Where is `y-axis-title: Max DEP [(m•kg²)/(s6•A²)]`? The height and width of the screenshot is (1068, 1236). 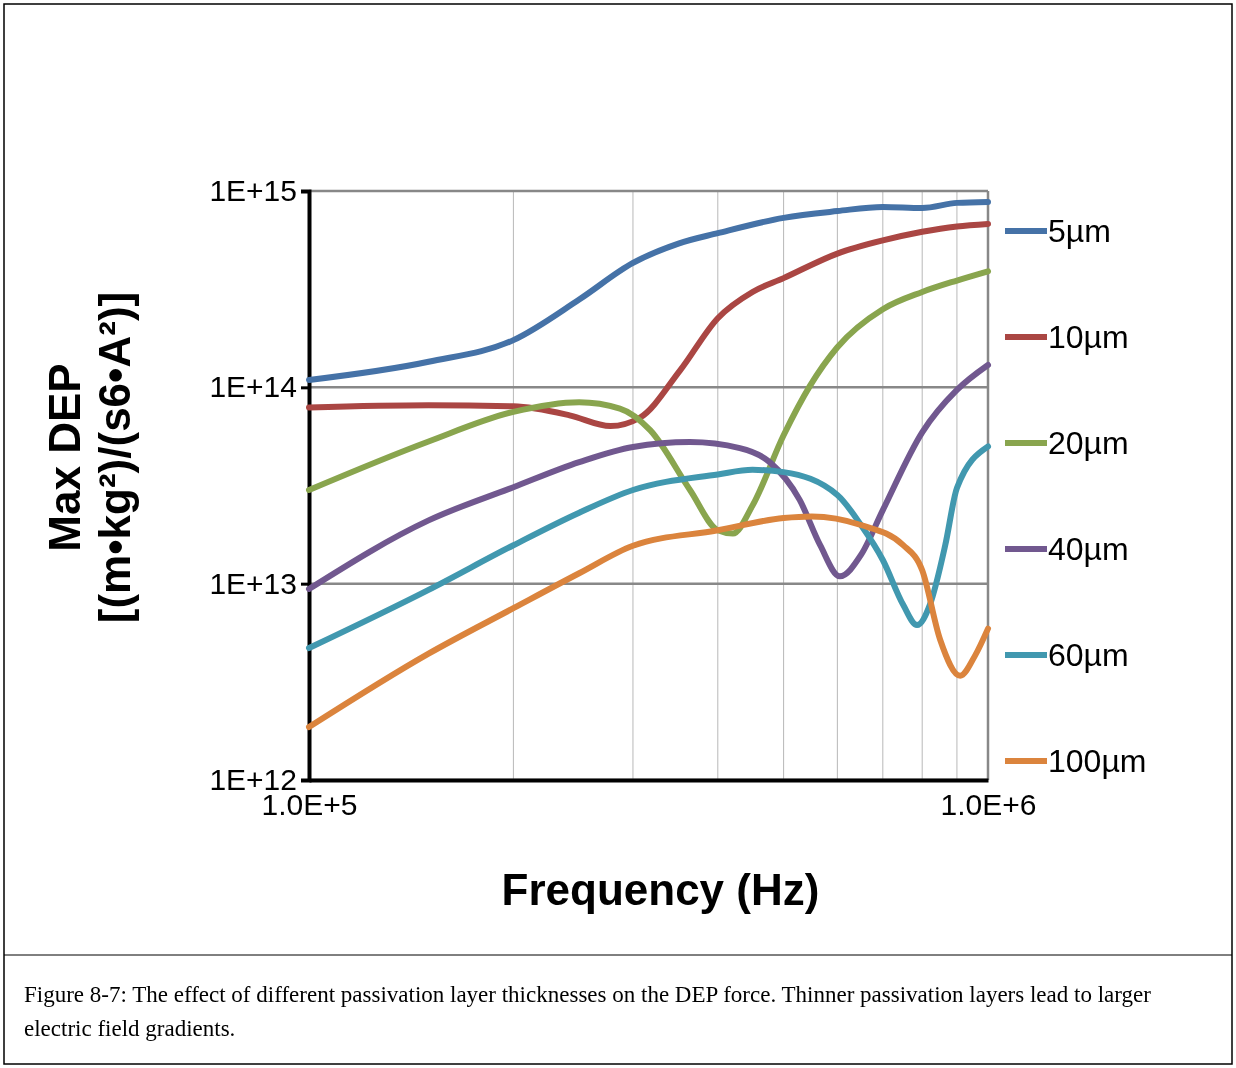 y-axis-title: Max DEP [(m•kg²)/(s6•A²)] is located at coordinates (89, 457).